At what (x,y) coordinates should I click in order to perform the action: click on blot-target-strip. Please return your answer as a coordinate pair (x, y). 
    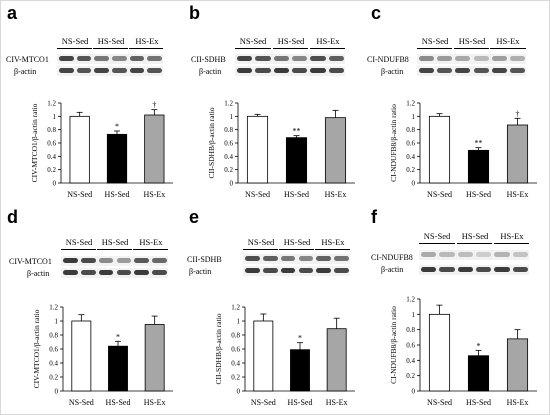
    Looking at the image, I should click on (471, 59).